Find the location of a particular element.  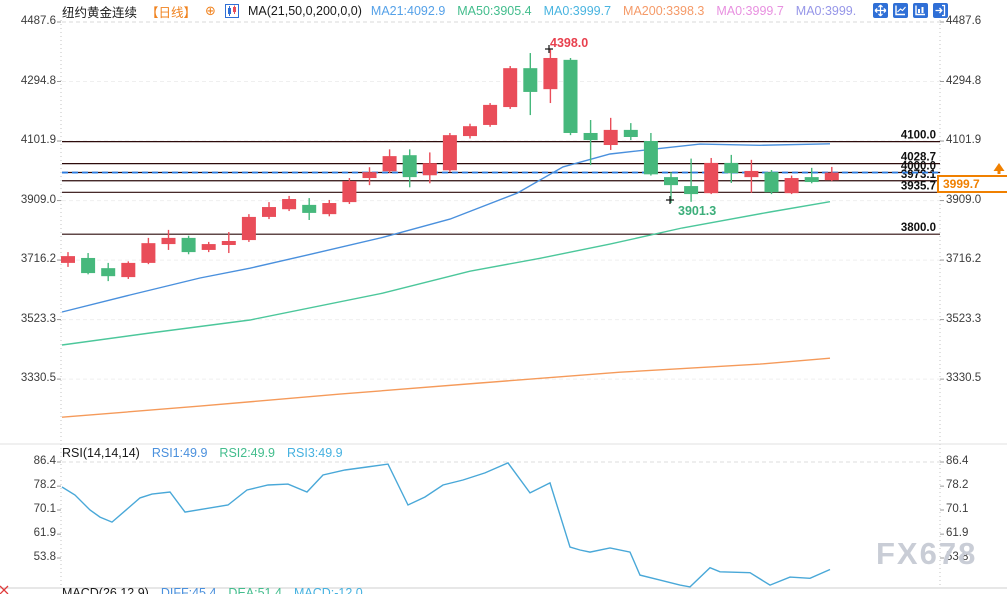

rsi-value: RSI2:49.9 is located at coordinates (247, 453).